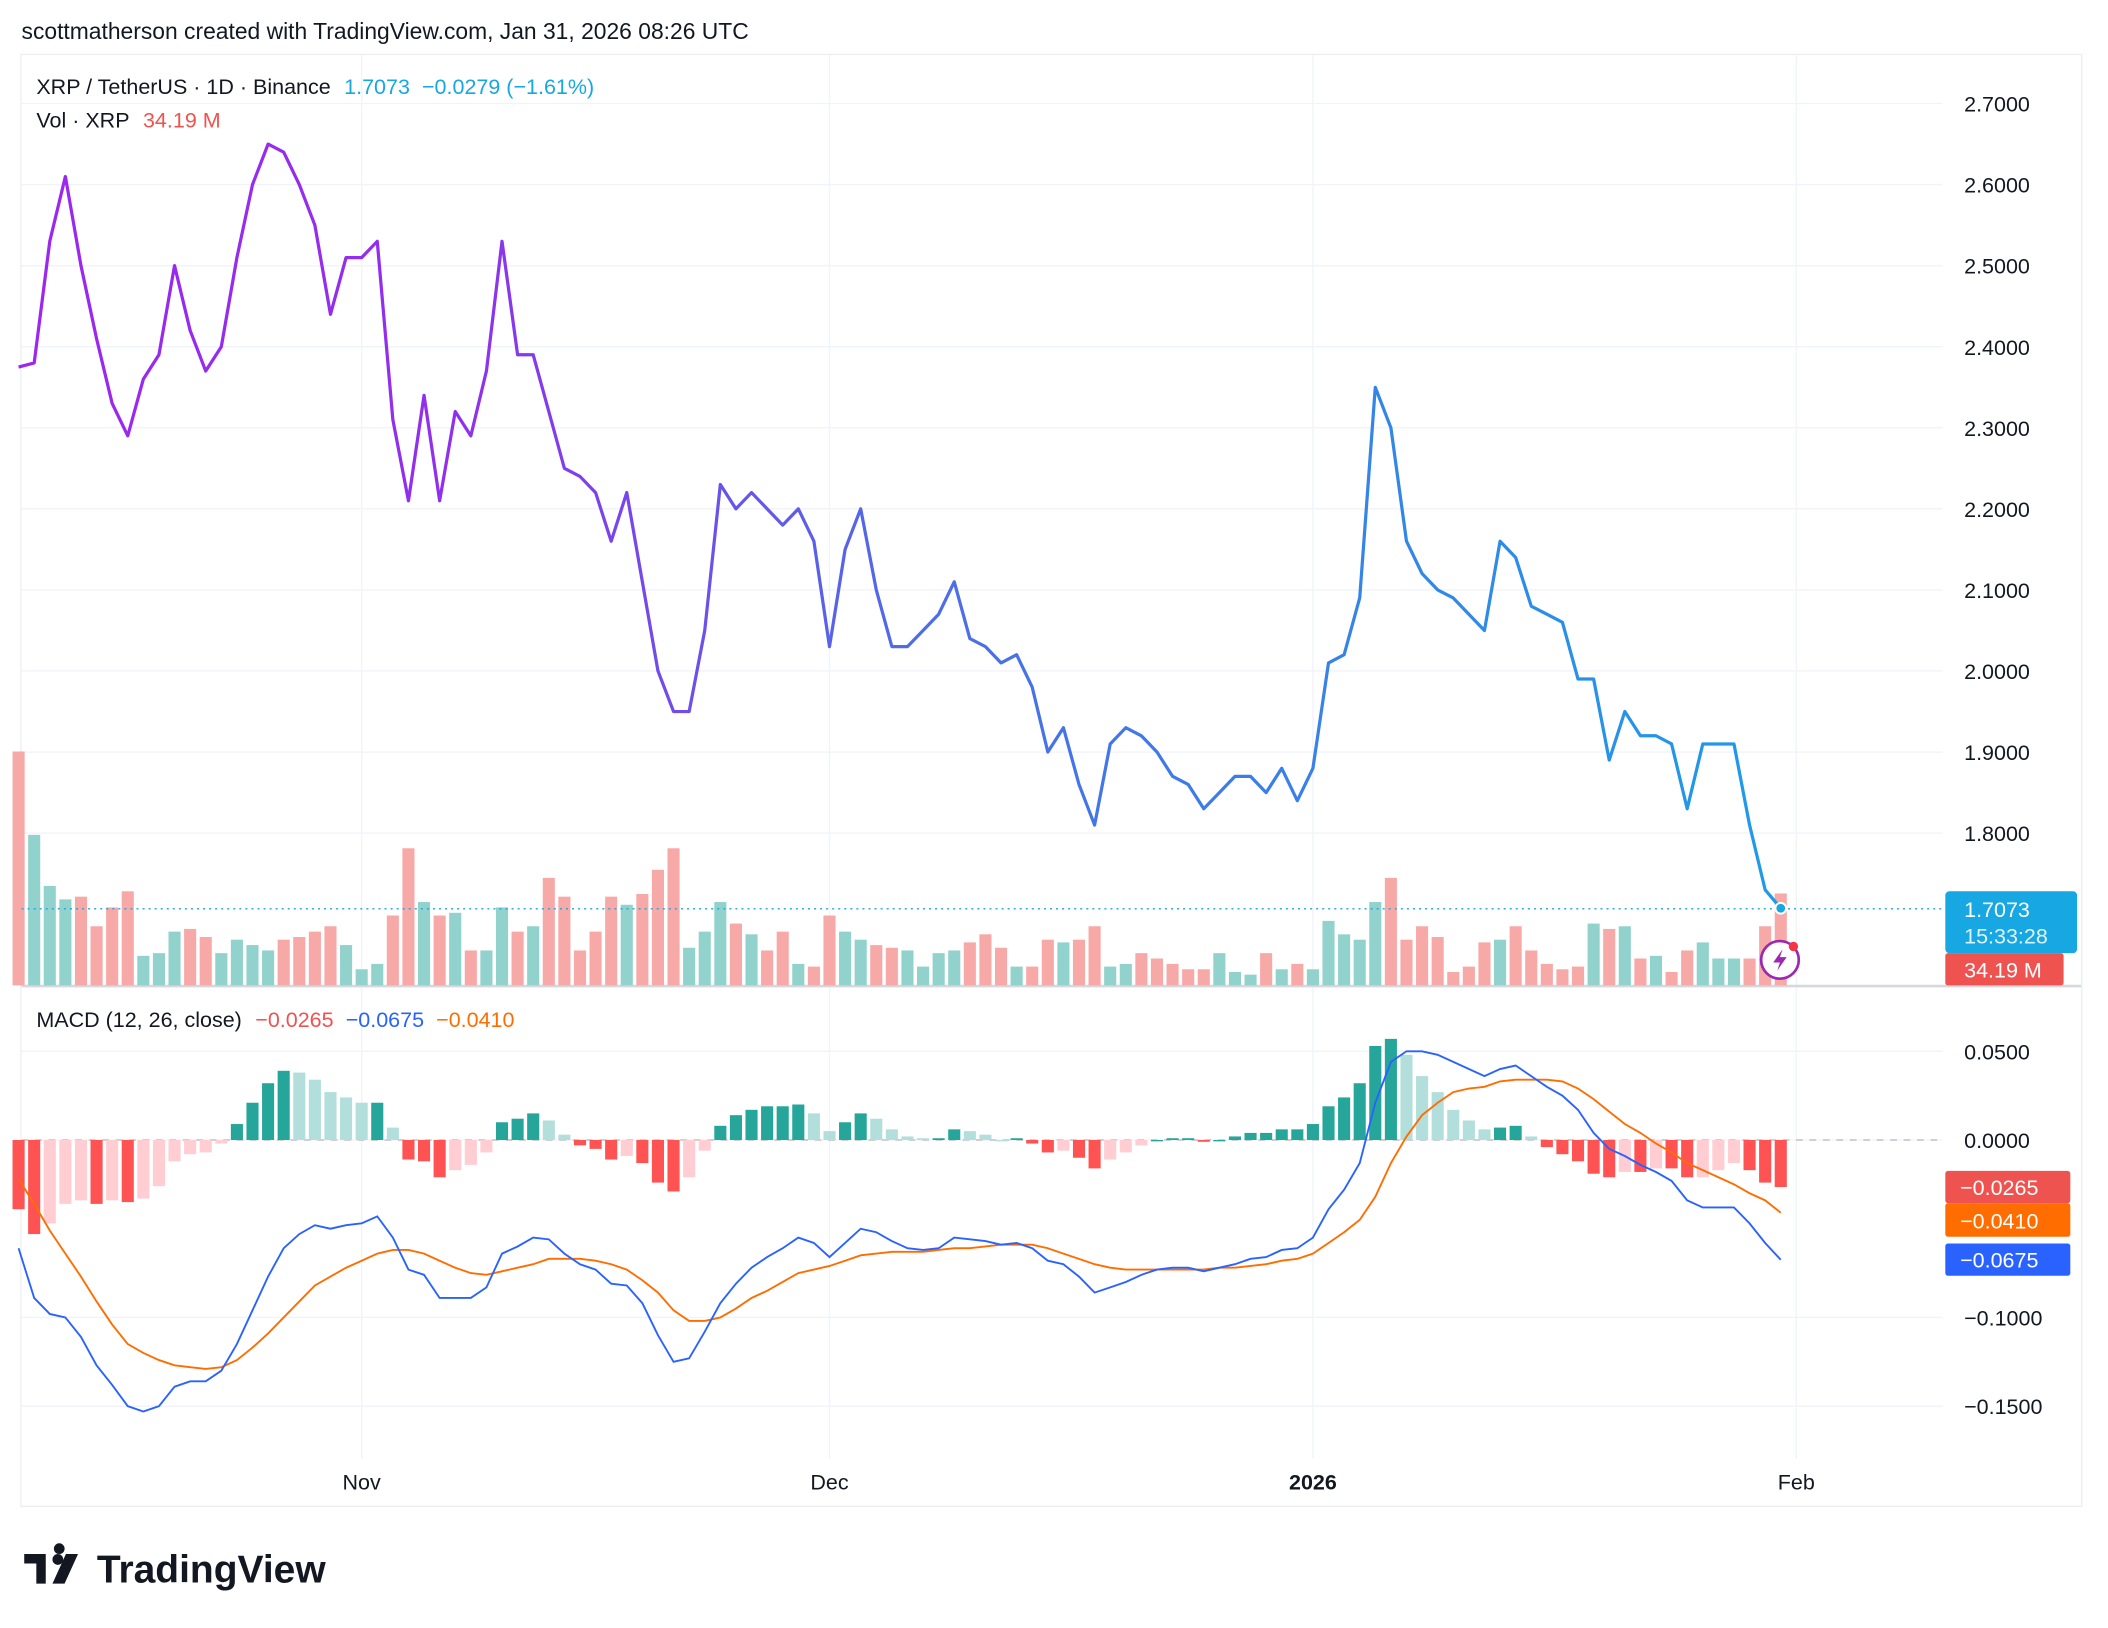 The height and width of the screenshot is (1628, 2108). What do you see at coordinates (385, 1020) in the screenshot?
I see `legend-macd-line: −0.0675` at bounding box center [385, 1020].